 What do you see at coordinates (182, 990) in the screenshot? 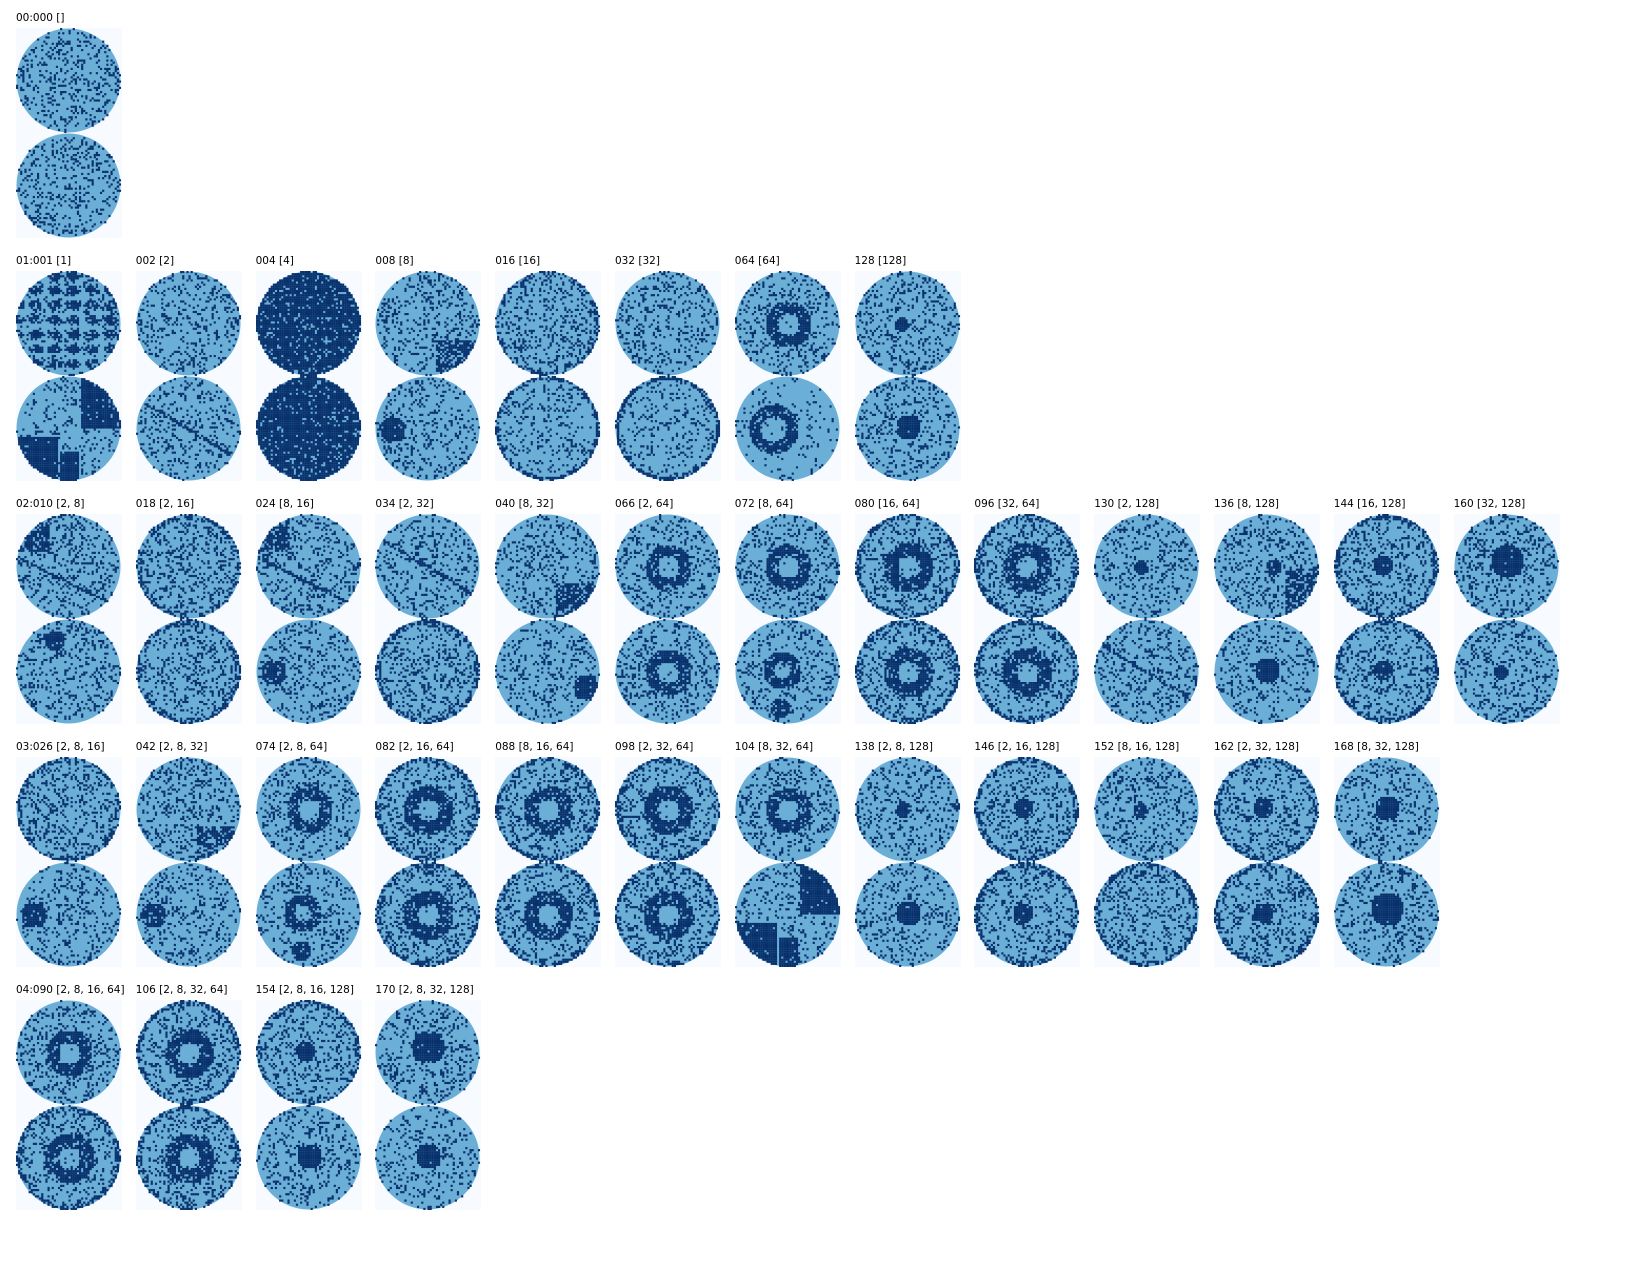
I see `panel-label: 106 [2, 8, 32, 64]` at bounding box center [182, 990].